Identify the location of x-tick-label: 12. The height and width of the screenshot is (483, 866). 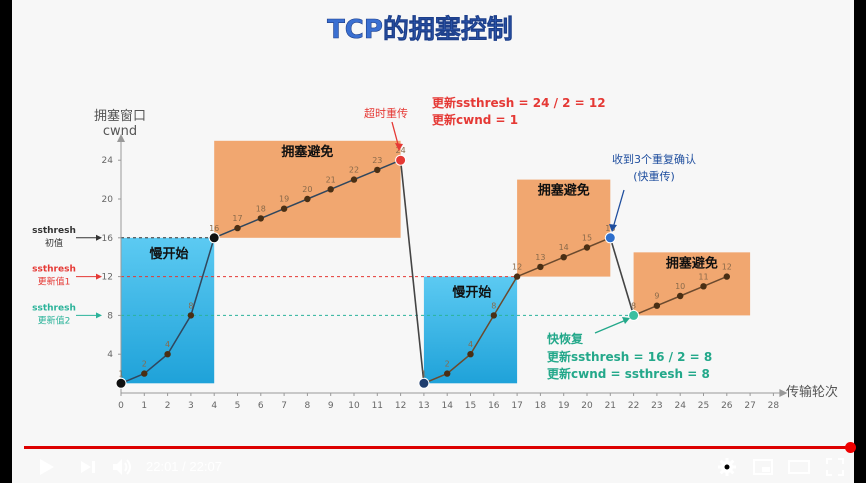
(400, 406).